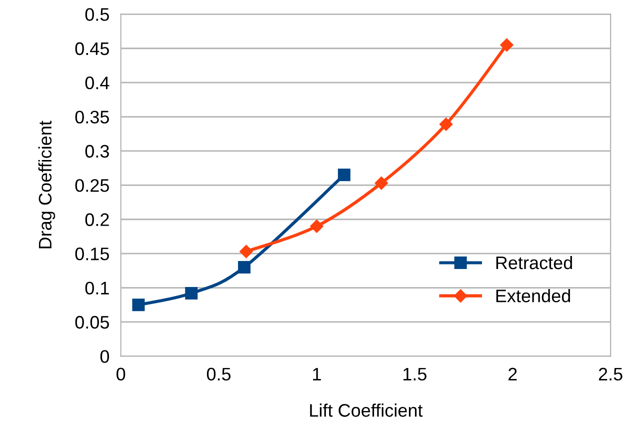  I want to click on x-tick-label: 0, so click(121, 374).